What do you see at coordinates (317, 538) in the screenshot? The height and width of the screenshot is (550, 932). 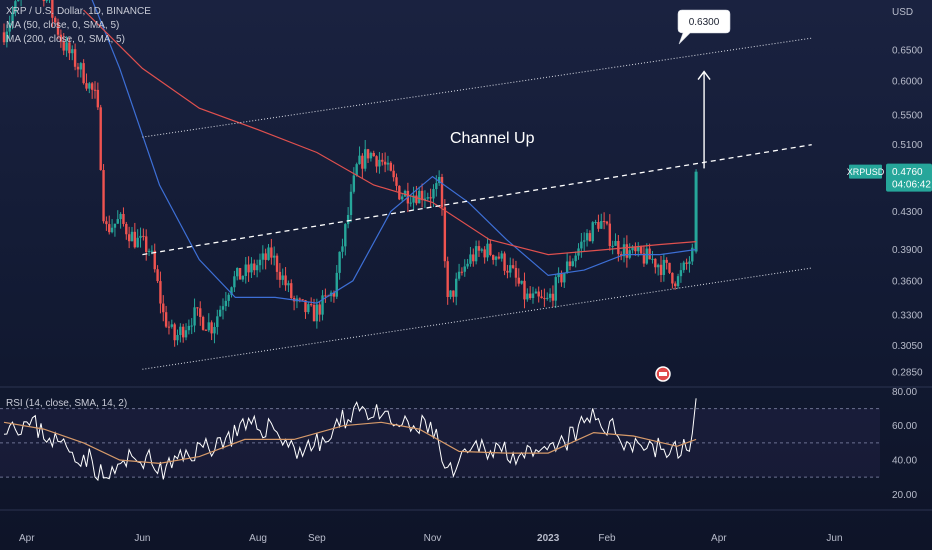 I see `time-tick-label: Sep` at bounding box center [317, 538].